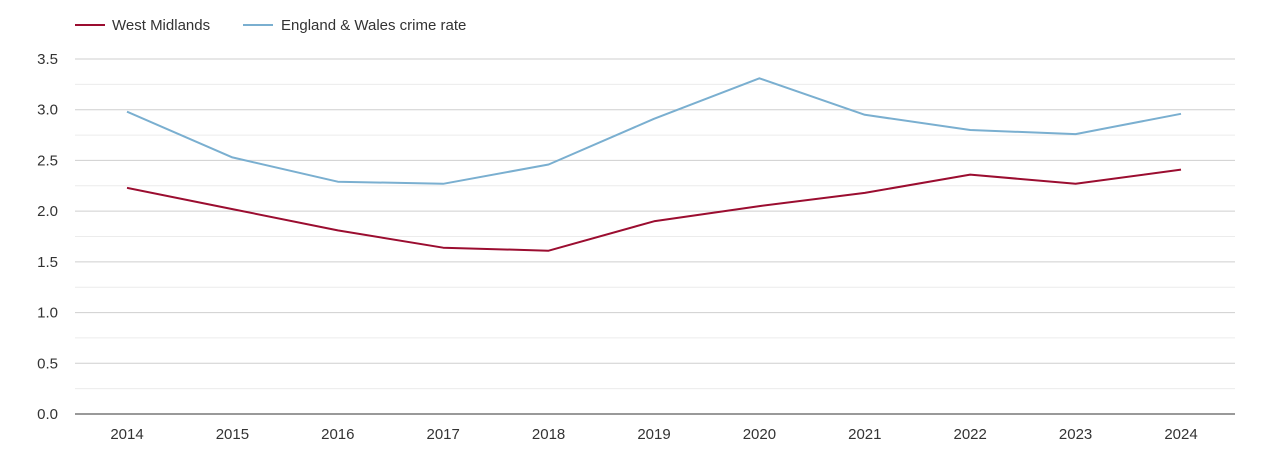  What do you see at coordinates (443, 434) in the screenshot?
I see `x-tick-label: 2017` at bounding box center [443, 434].